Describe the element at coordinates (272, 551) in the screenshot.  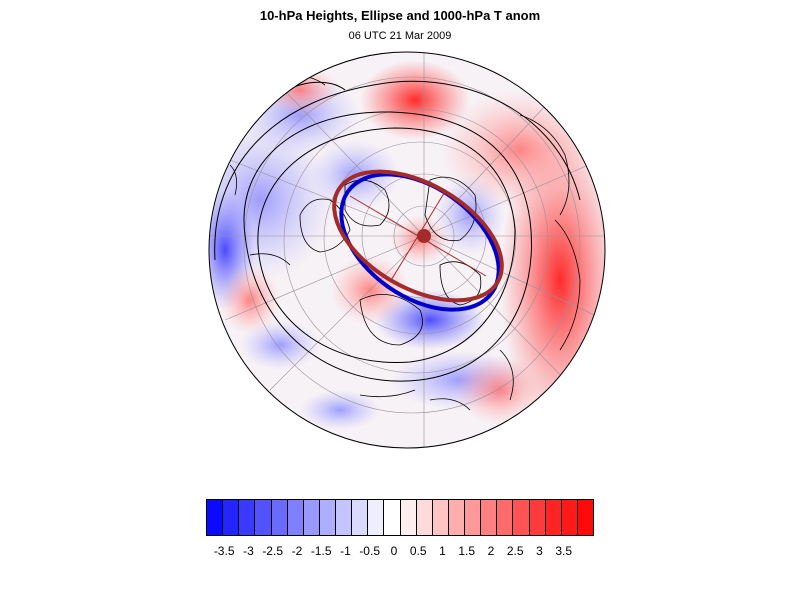
I see `colorbar-tick-label: -2.5` at that location.